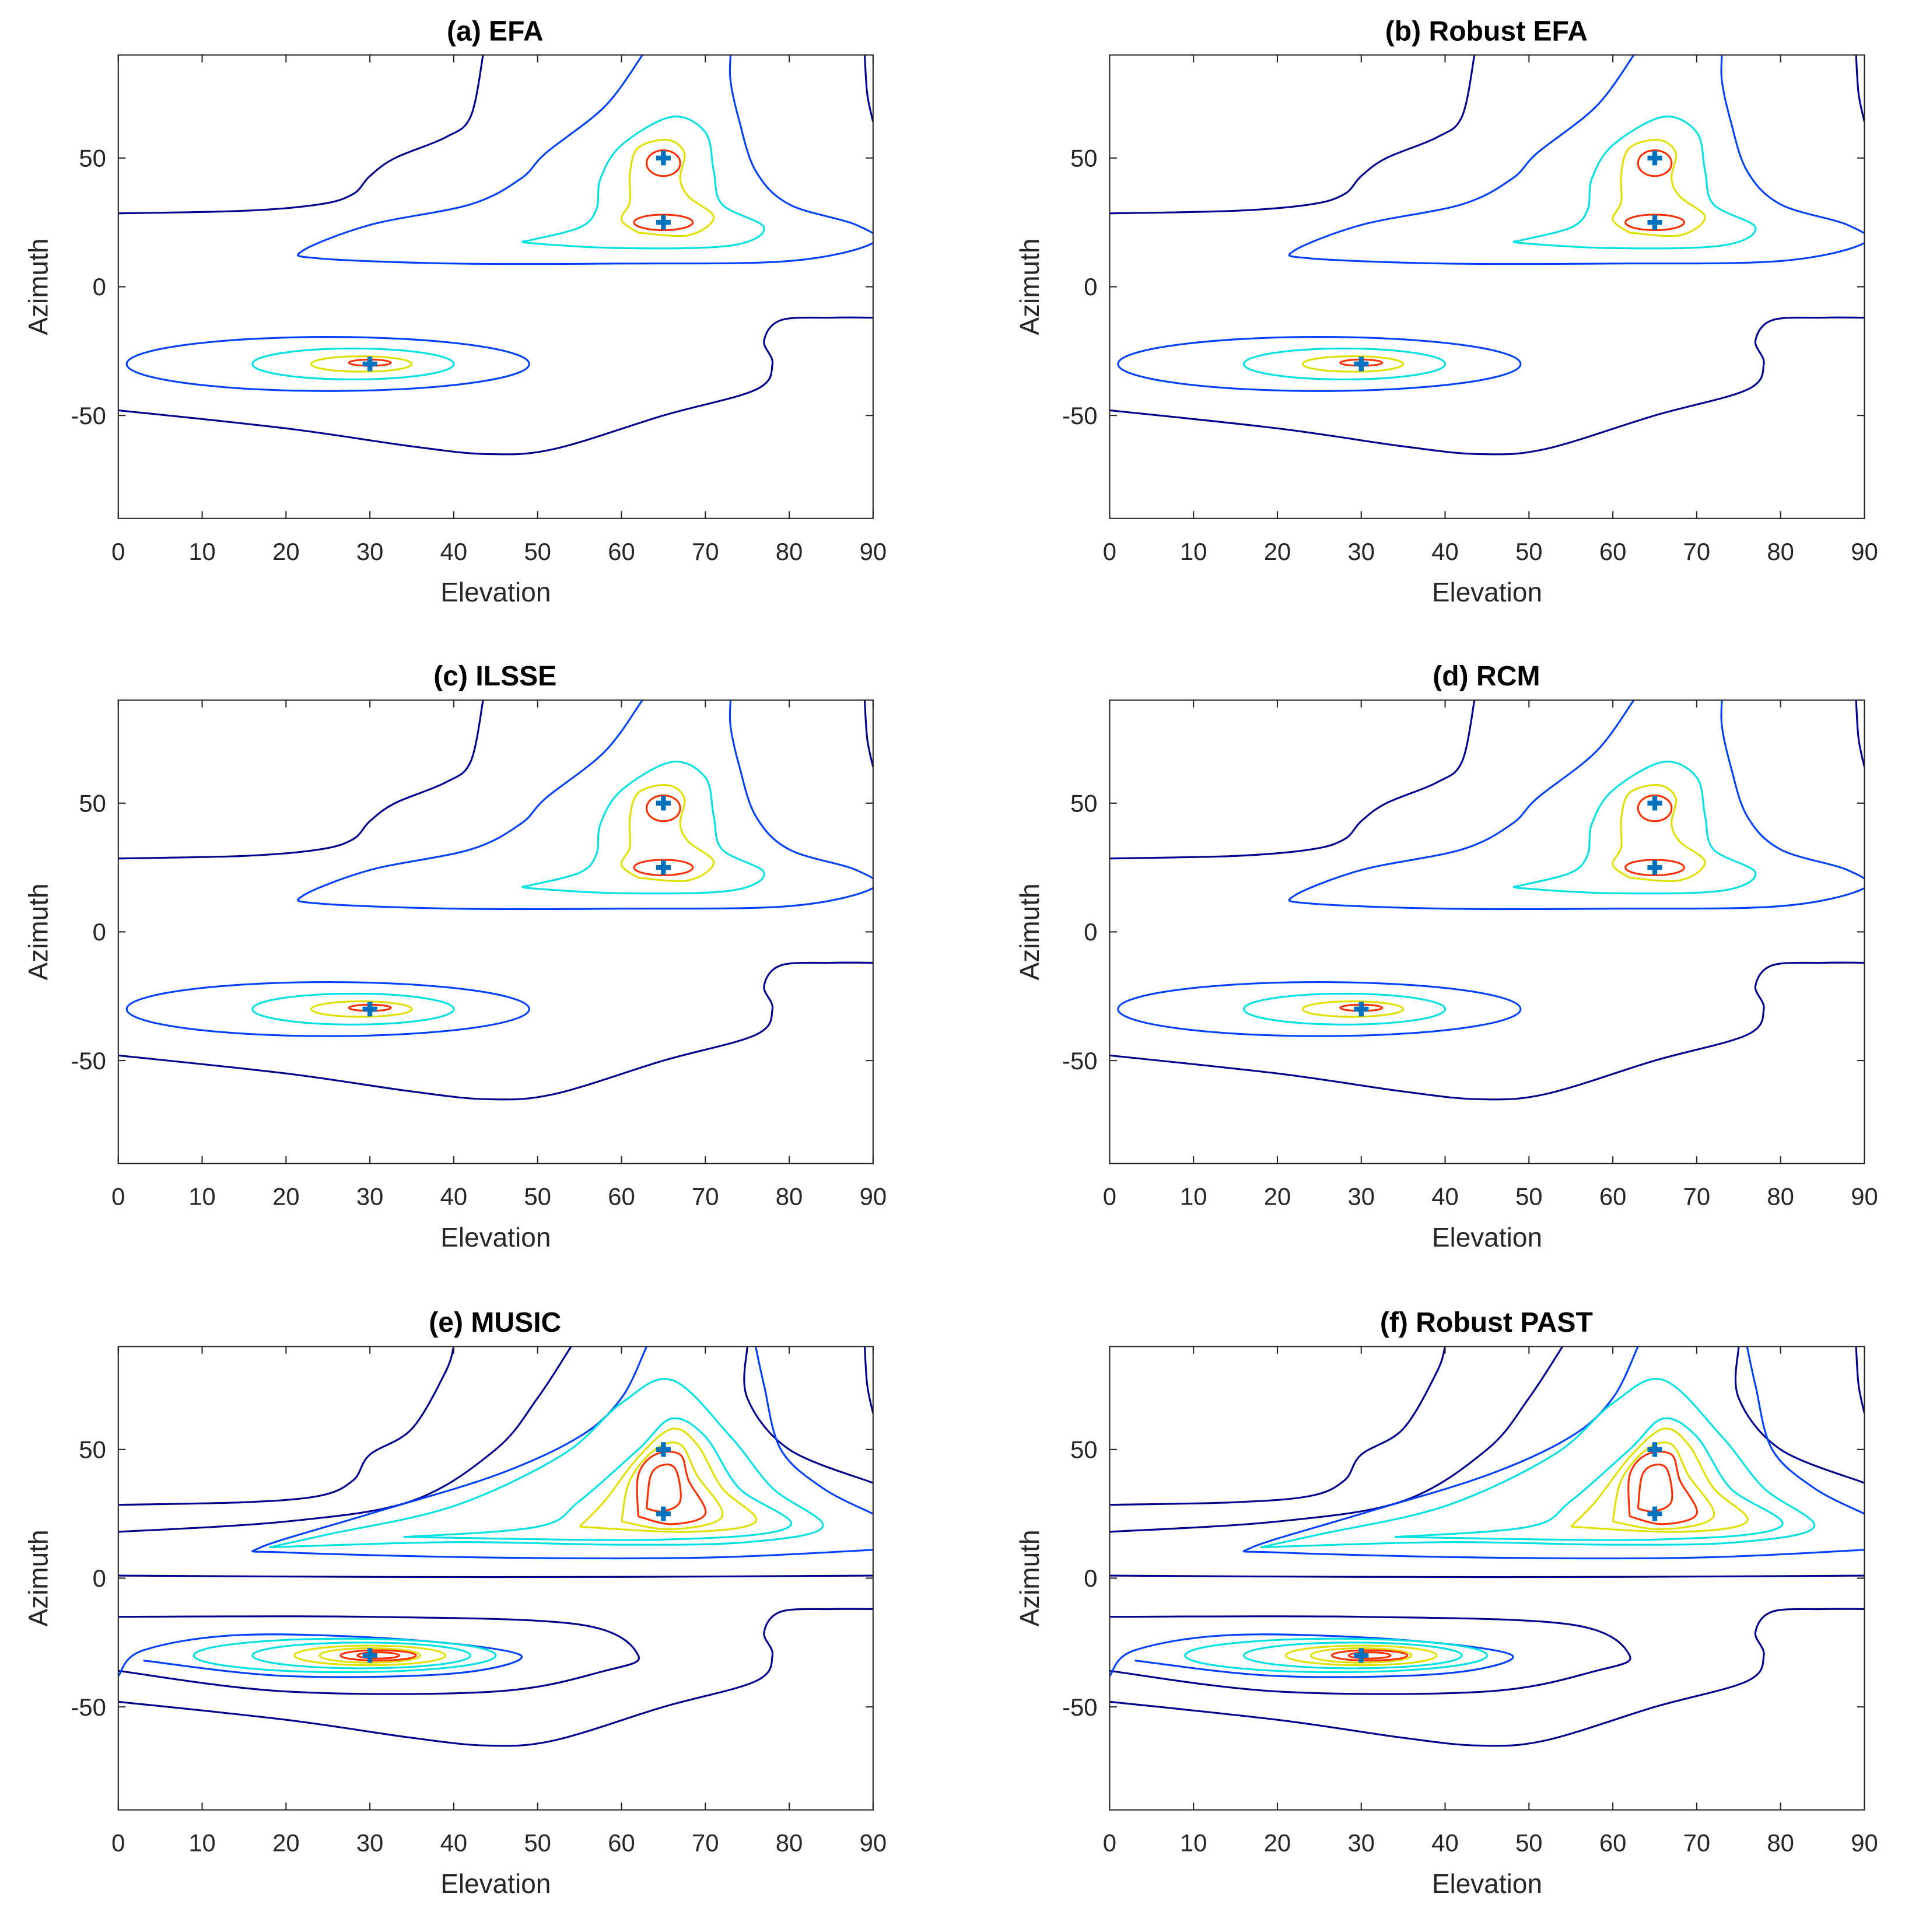 The width and height of the screenshot is (1912, 1932). What do you see at coordinates (495, 1322) in the screenshot?
I see `panel-title: (e) MUSIC` at bounding box center [495, 1322].